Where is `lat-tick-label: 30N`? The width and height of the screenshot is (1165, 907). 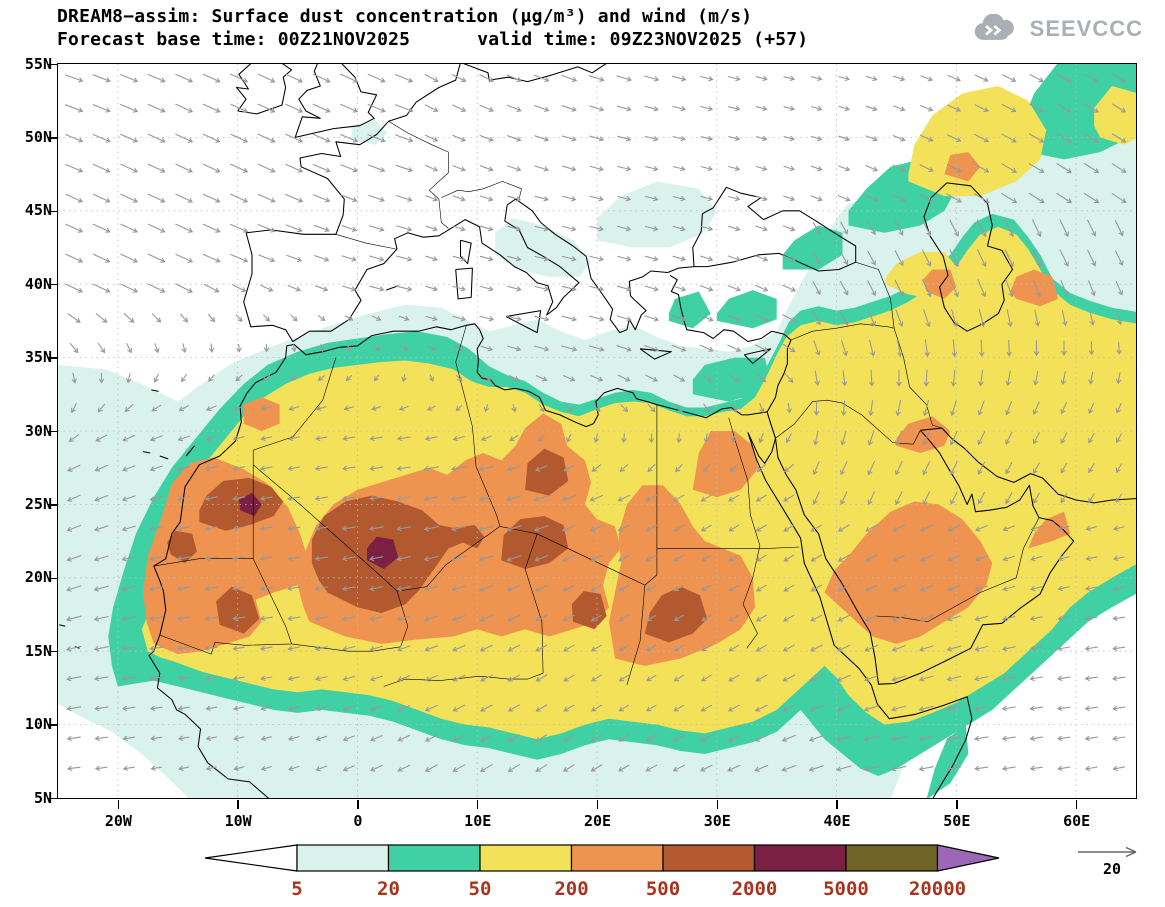 lat-tick-label: 30N is located at coordinates (38, 430).